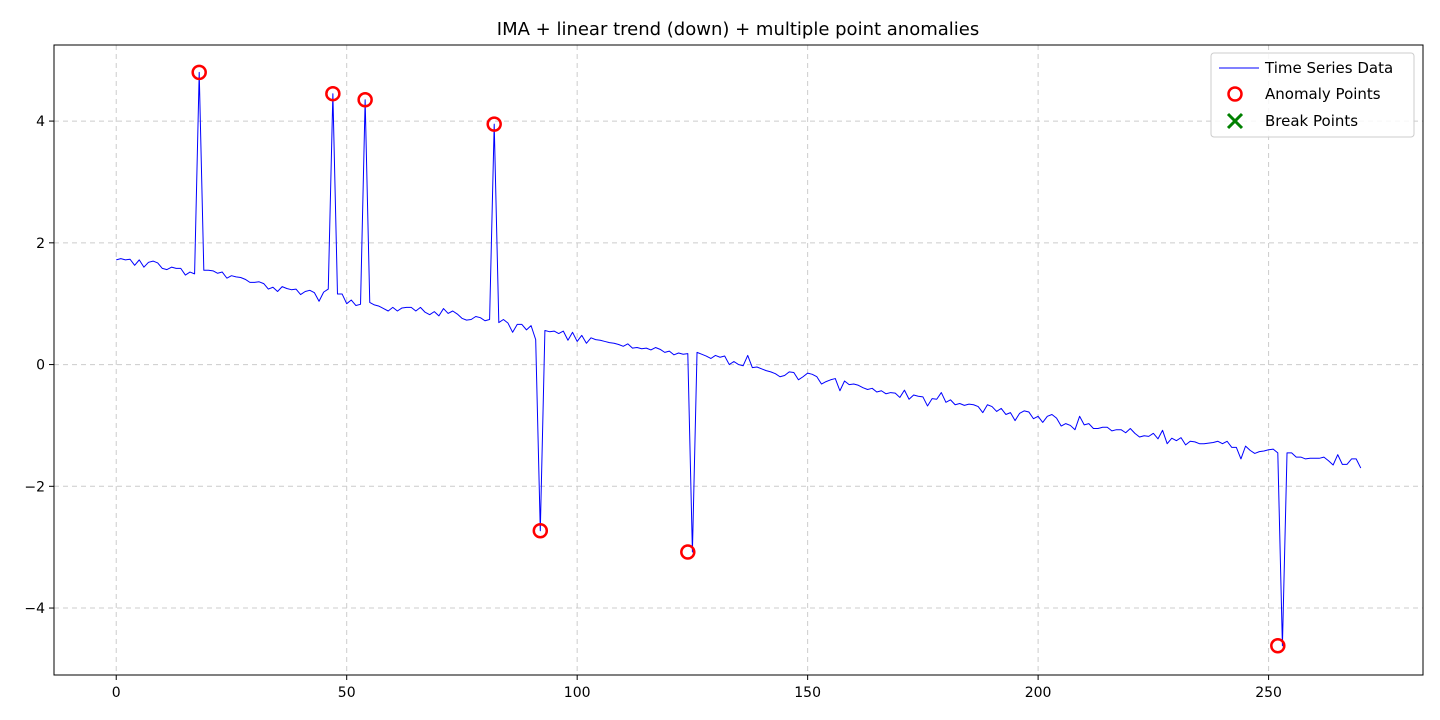 This screenshot has height=720, width=1440. What do you see at coordinates (1038, 693) in the screenshot?
I see `x-tick-label: 200` at bounding box center [1038, 693].